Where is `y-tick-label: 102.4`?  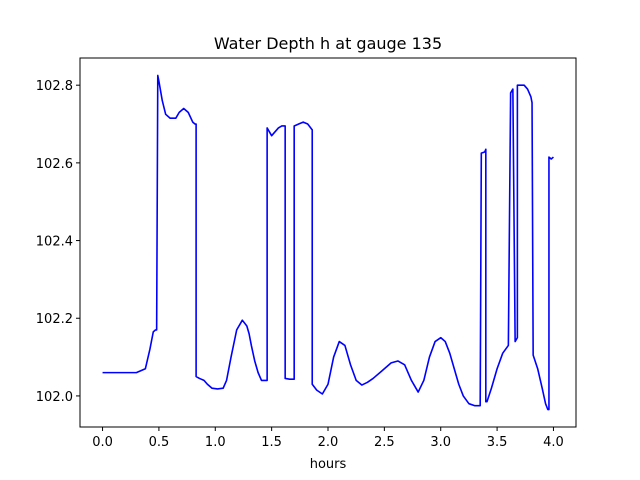
y-tick-label: 102.4 is located at coordinates (54, 242).